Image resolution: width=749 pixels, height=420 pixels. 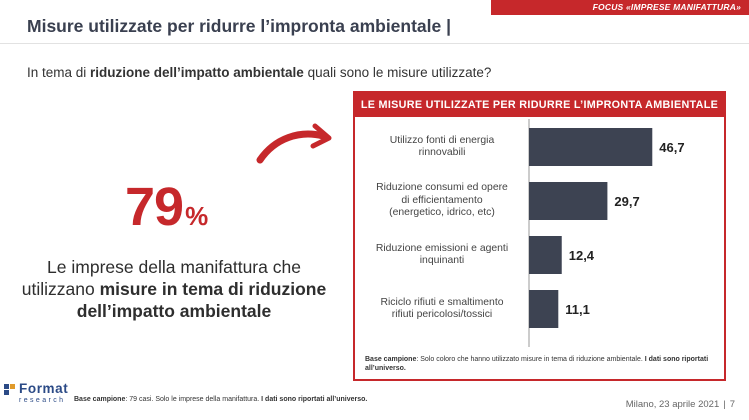 What do you see at coordinates (391, 359) in the screenshot?
I see `panel-note-label: Base campione` at bounding box center [391, 359].